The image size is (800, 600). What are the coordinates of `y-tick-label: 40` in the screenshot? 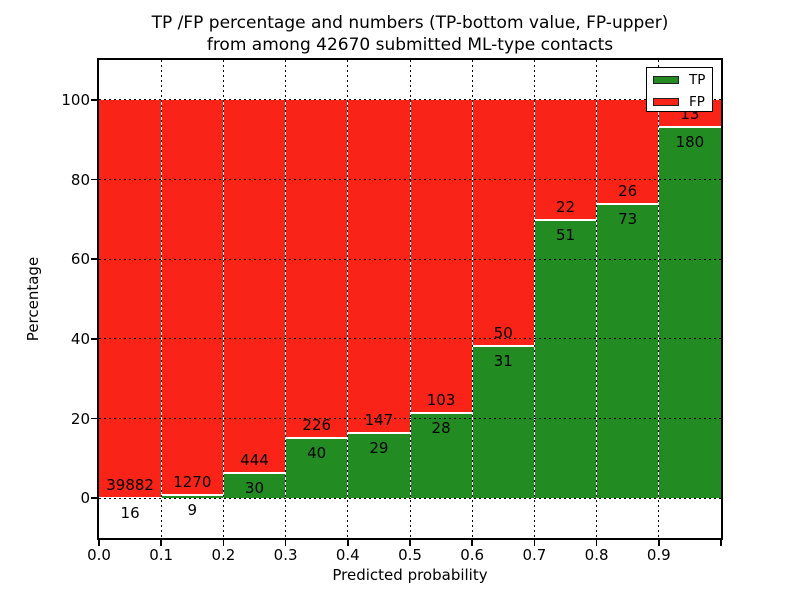 It's located at (80, 338).